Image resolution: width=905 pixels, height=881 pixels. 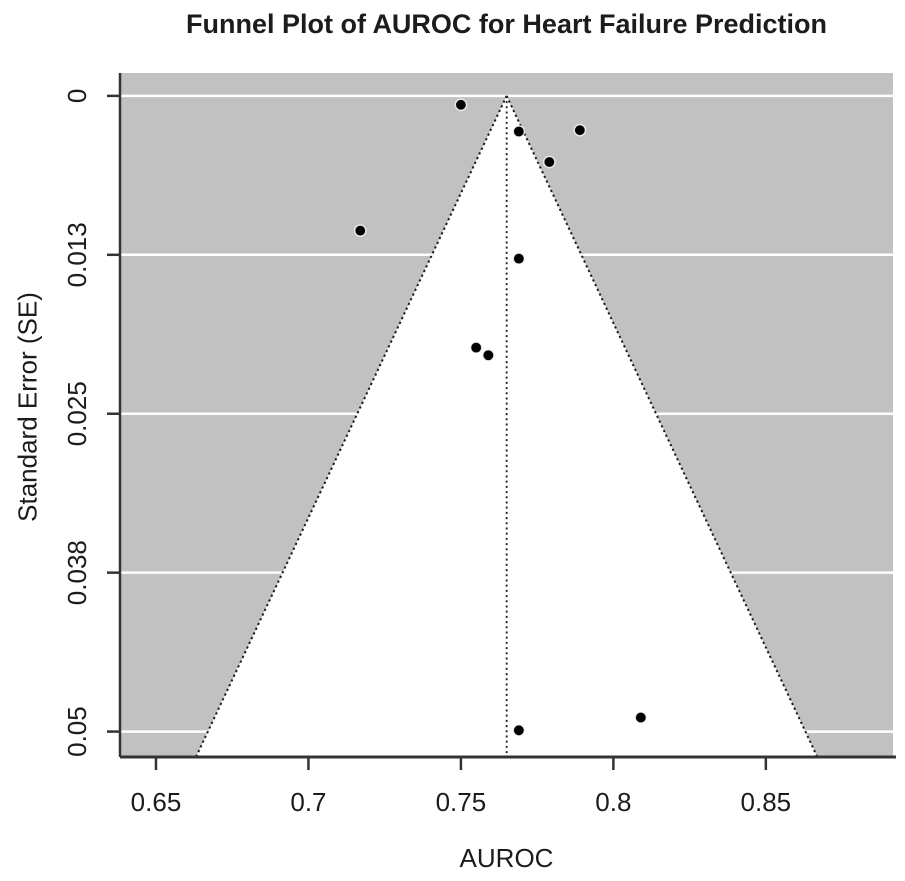 What do you see at coordinates (156, 802) in the screenshot?
I see `x-tick-label: 0.65` at bounding box center [156, 802].